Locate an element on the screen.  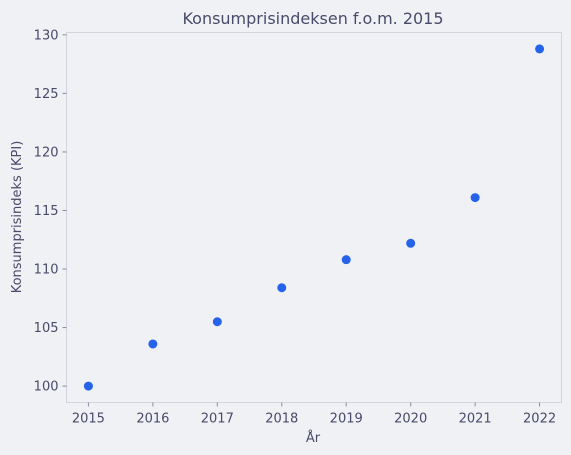
x-tick-label: 2020 is located at coordinates (410, 419).